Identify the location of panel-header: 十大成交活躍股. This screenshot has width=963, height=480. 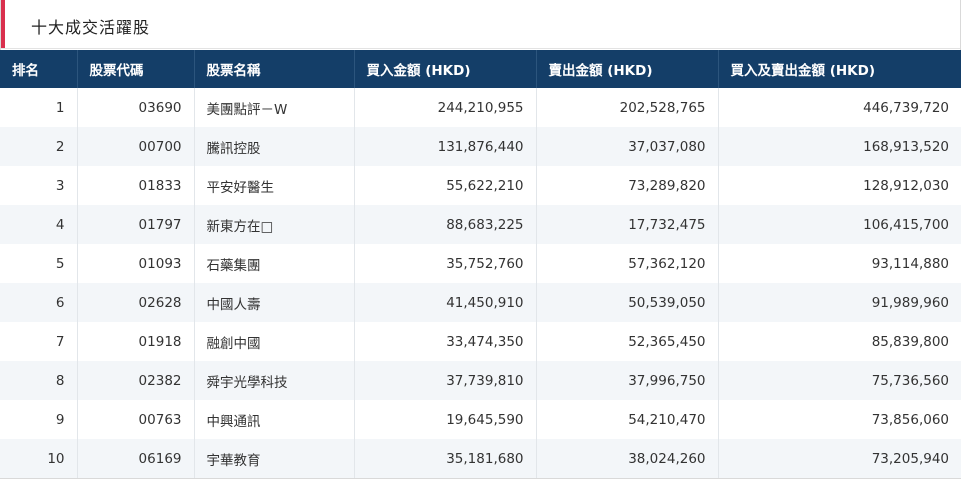
(480, 24).